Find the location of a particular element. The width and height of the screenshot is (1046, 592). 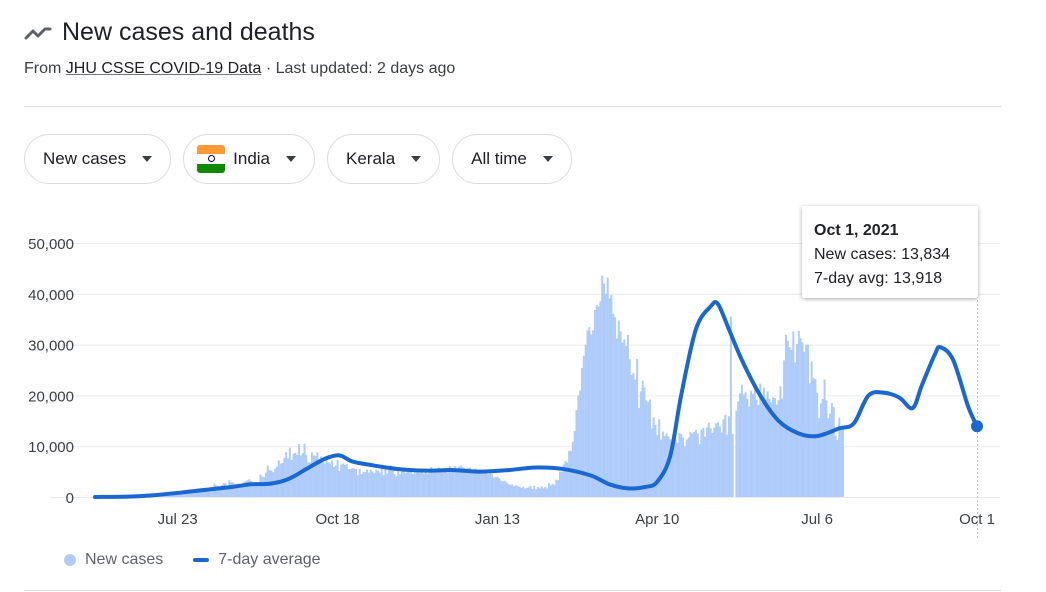

divider-bottom is located at coordinates (512, 590).